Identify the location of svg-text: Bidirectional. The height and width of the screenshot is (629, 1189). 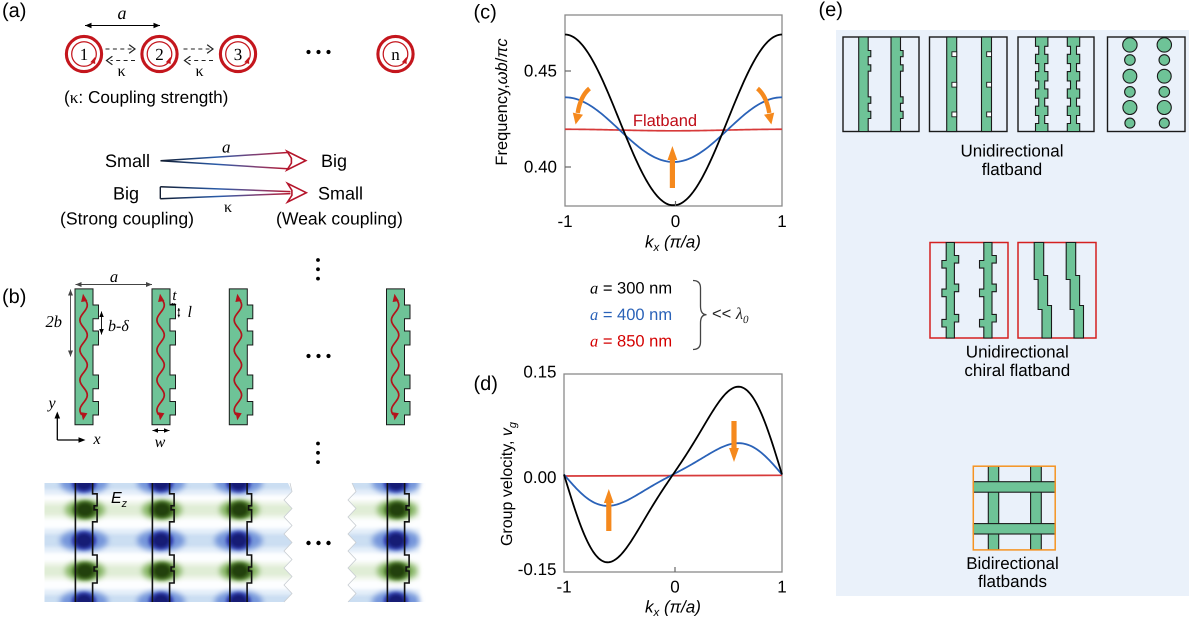
(1012, 563).